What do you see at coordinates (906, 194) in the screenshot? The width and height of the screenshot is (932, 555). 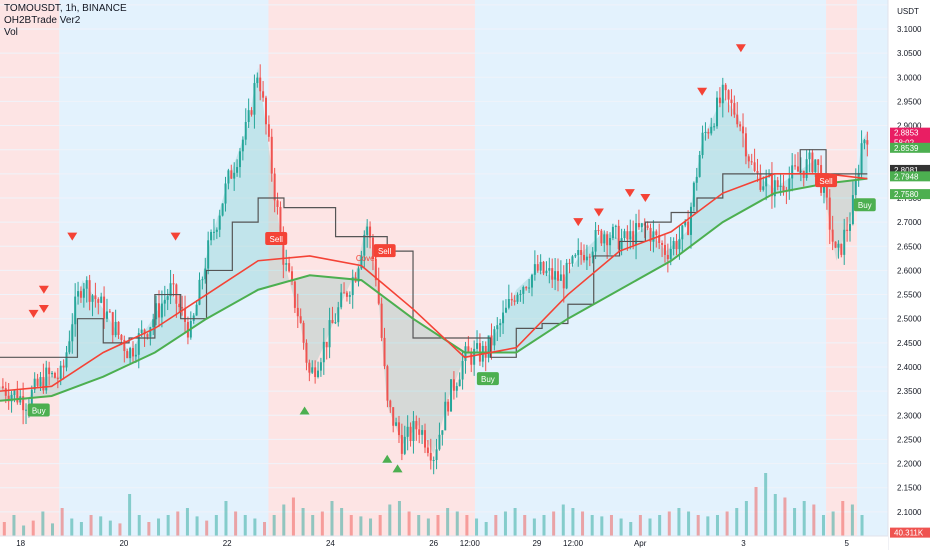 I see `price-tag-value: 2.7580` at bounding box center [906, 194].